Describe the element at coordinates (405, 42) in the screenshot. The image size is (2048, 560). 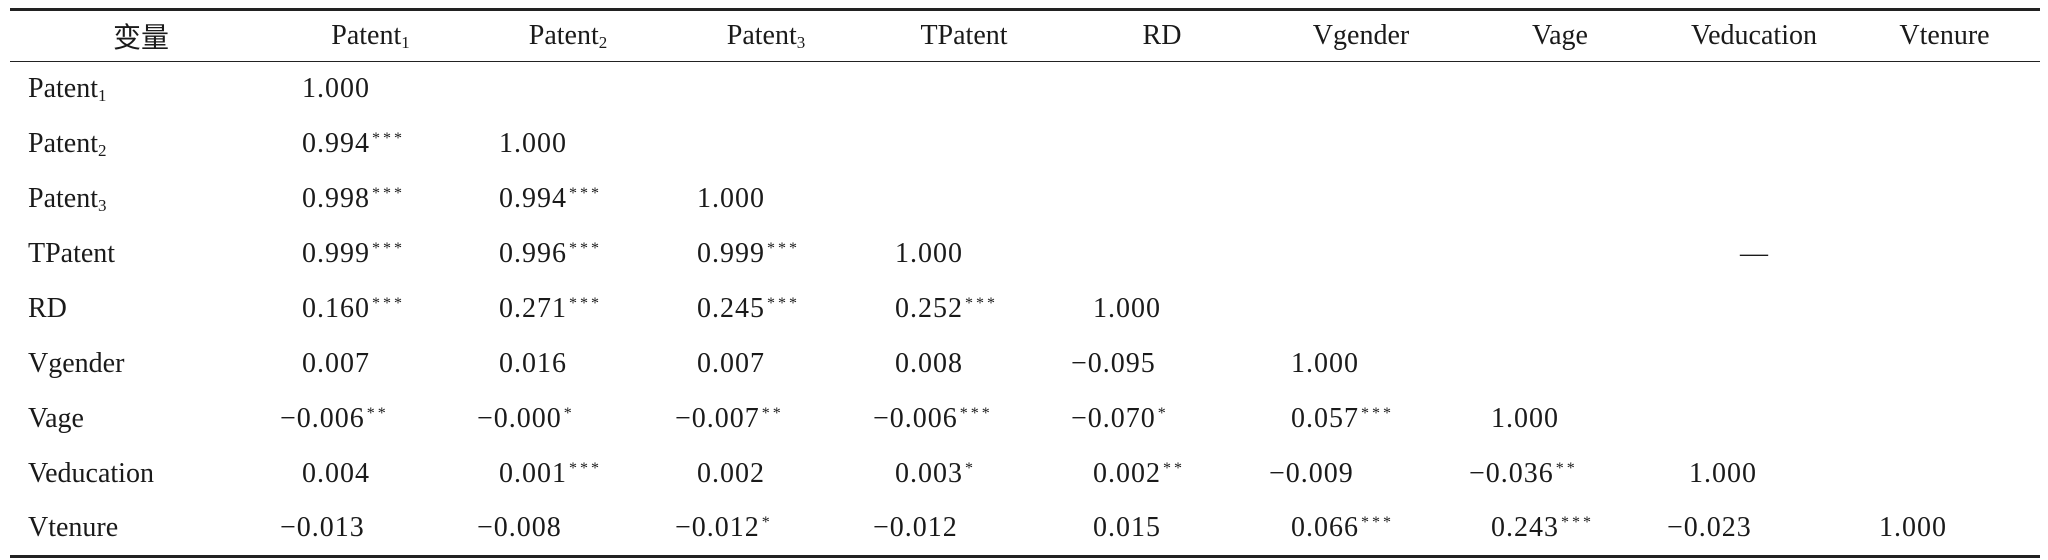
I see `column-header-subscript: 1` at that location.